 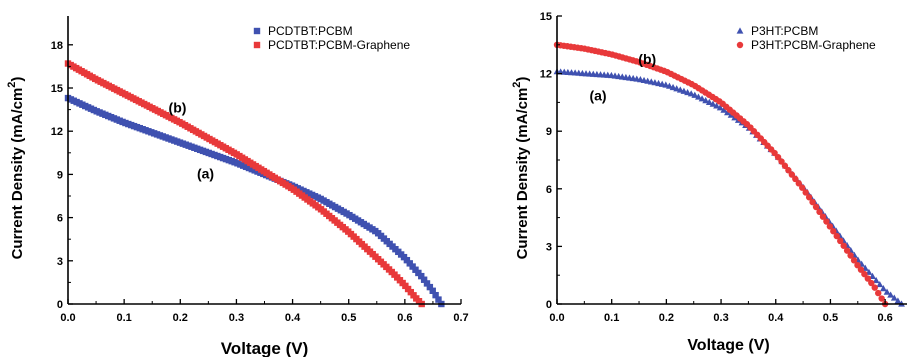 I want to click on x-tick-label: 0.2, so click(x=666, y=318).